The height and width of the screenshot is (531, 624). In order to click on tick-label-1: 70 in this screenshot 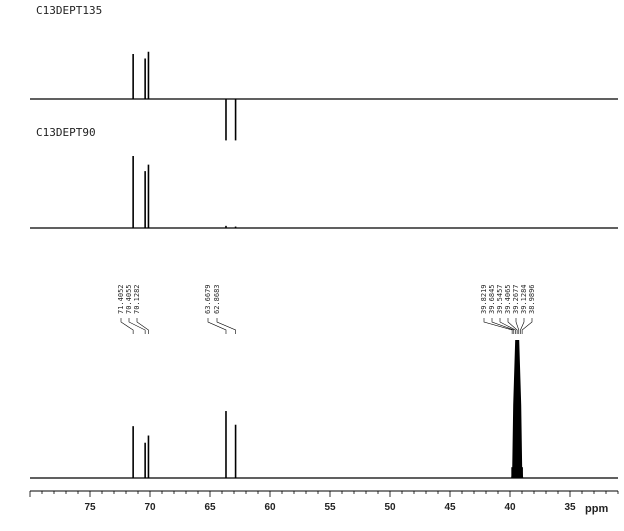, I will do `click(150, 507)`.